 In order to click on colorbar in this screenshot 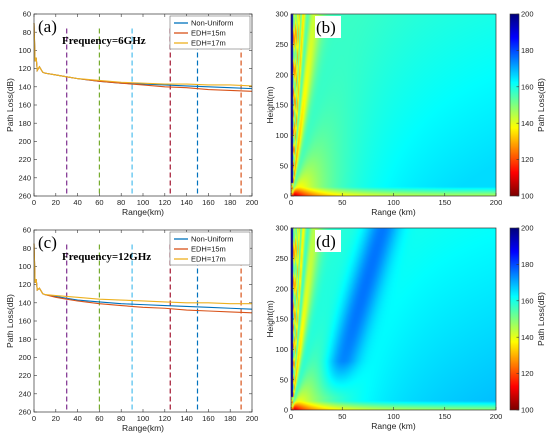, I will do `click(514, 105)`.